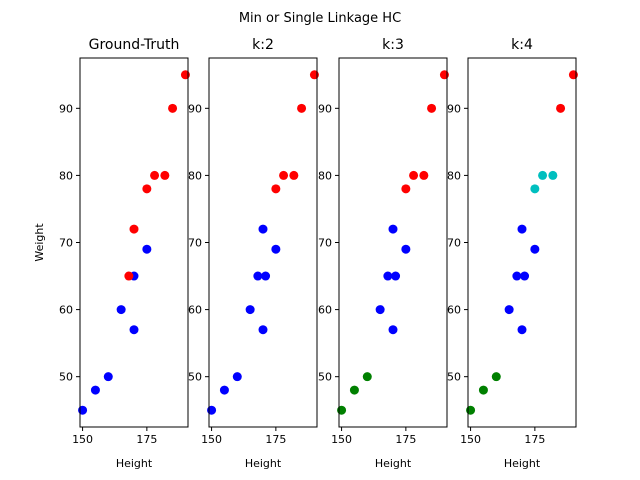 This screenshot has height=480, width=640. What do you see at coordinates (320, 18) in the screenshot?
I see `figure-suptitle: Min or Single Linkage HC` at bounding box center [320, 18].